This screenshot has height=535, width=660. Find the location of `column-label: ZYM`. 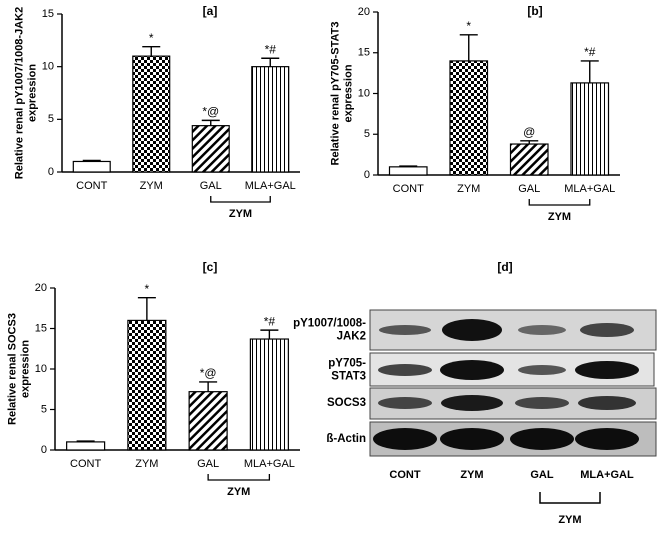

column-label: ZYM is located at coordinates (471, 475).